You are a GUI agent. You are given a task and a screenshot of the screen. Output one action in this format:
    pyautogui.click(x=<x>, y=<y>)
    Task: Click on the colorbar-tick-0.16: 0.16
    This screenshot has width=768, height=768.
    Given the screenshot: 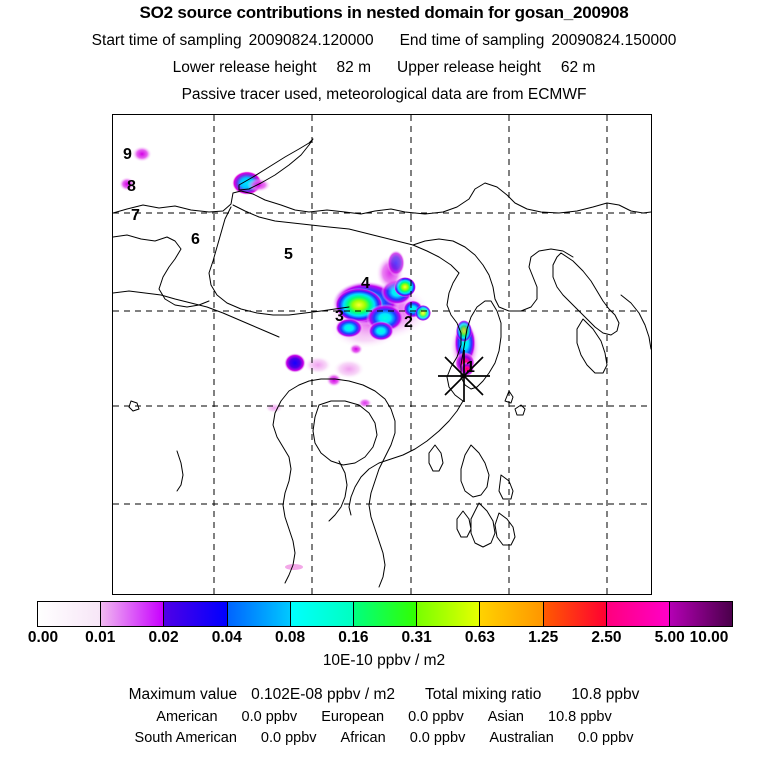 What is the action you would take?
    pyautogui.click(x=353, y=637)
    